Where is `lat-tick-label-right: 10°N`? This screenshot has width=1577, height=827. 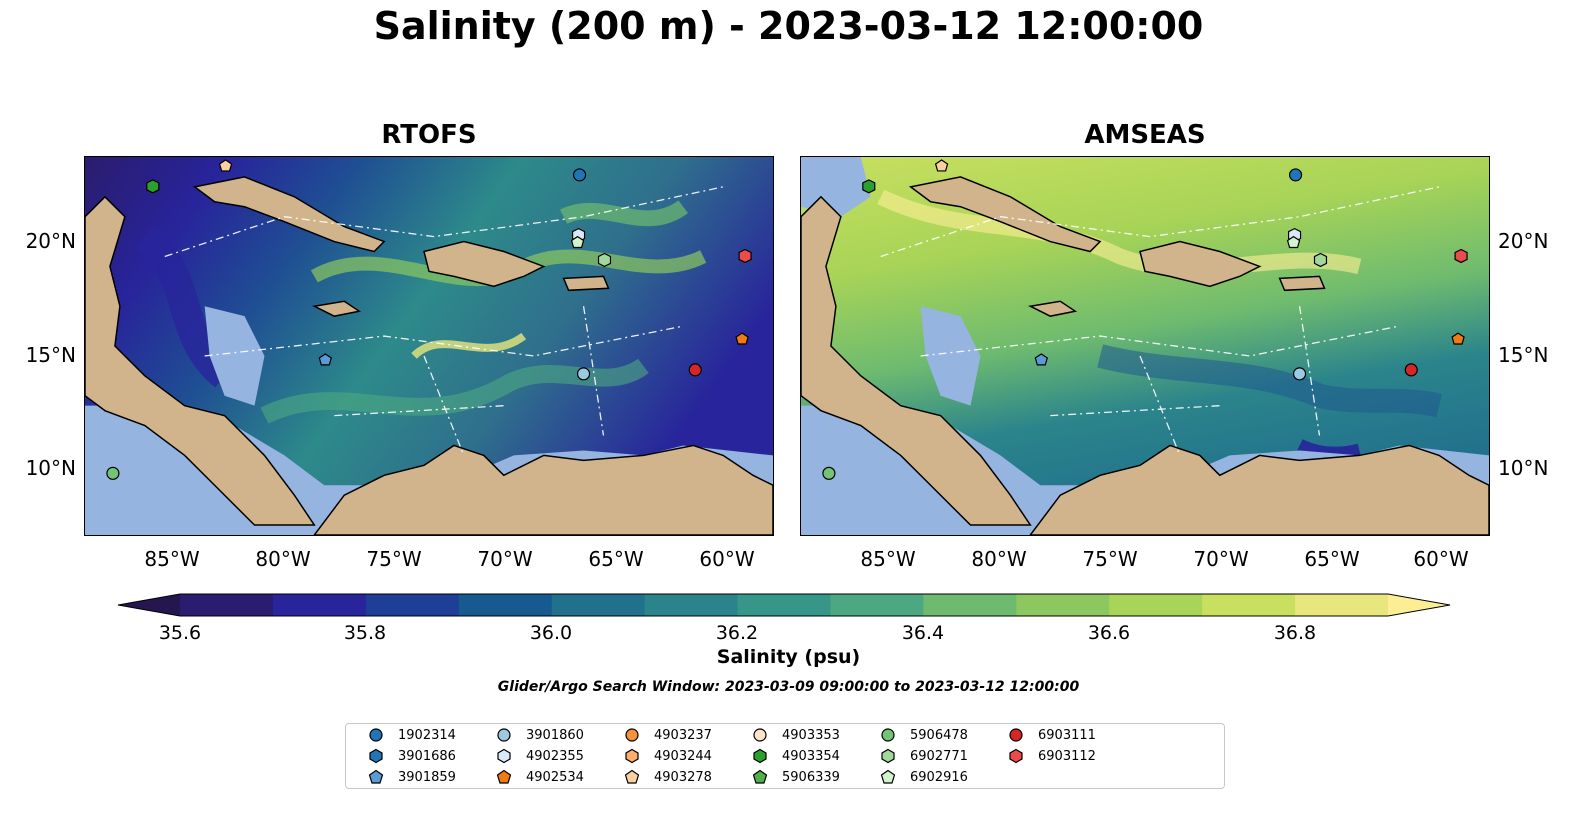
lat-tick-label-right: 10°N is located at coordinates (1523, 468).